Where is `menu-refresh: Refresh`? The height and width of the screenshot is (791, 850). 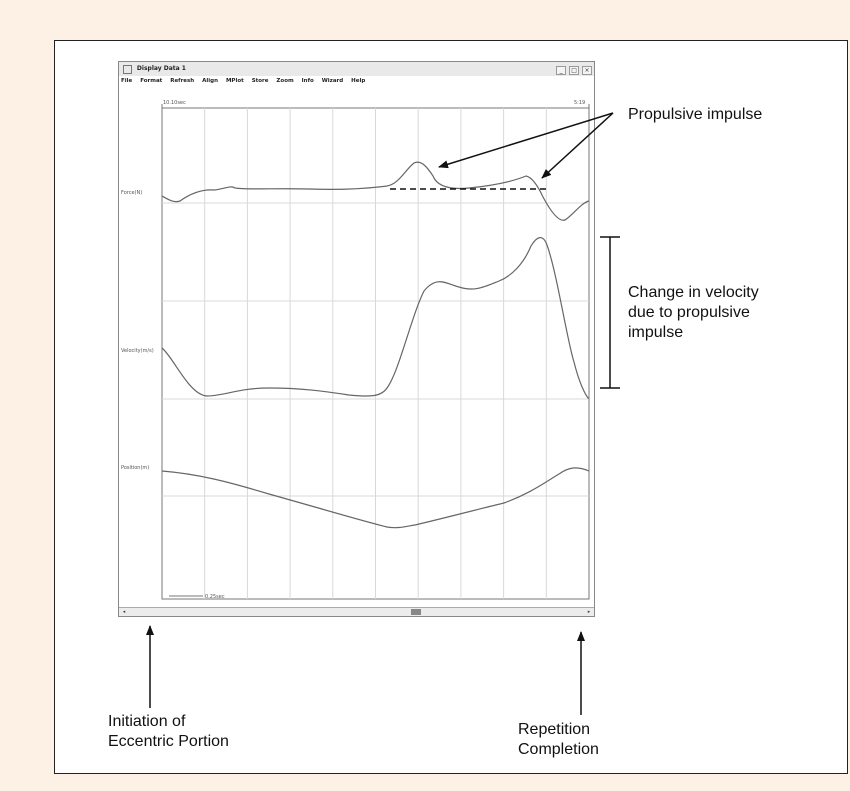 menu-refresh: Refresh is located at coordinates (182, 81).